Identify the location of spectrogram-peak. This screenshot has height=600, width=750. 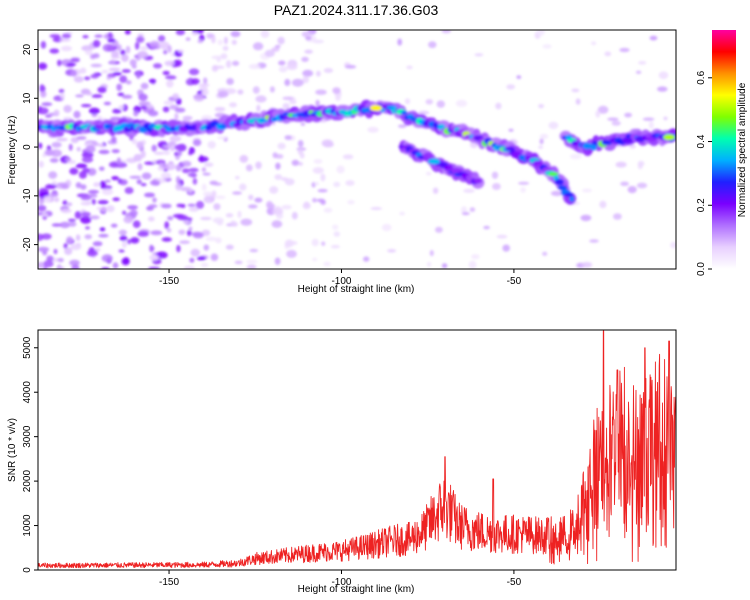
(375, 108).